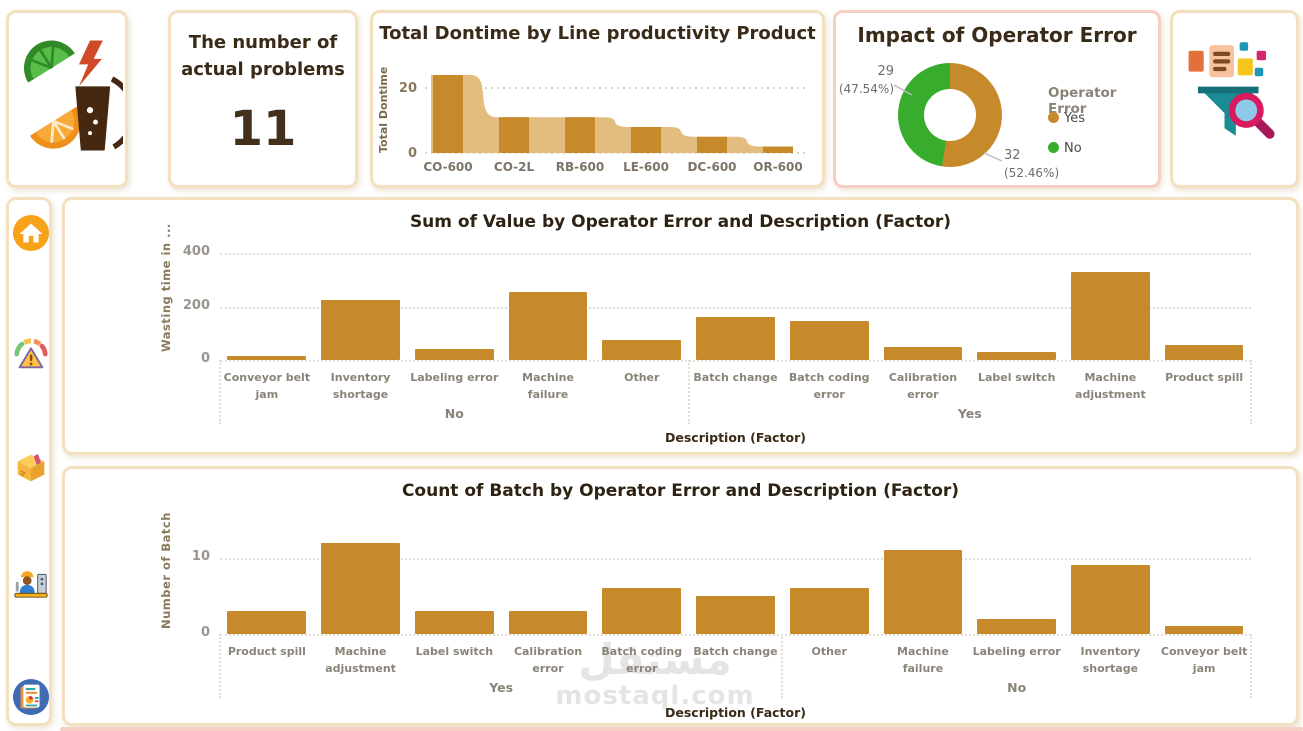 The image size is (1303, 731). I want to click on svg-text: DC-600, so click(711, 167).